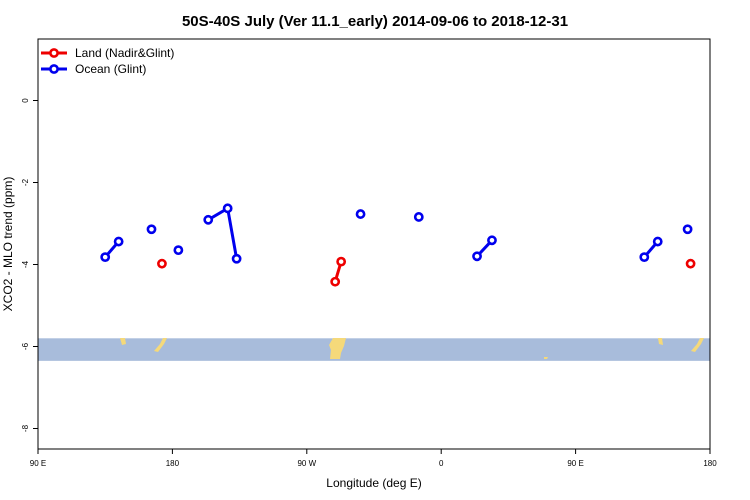 The image size is (750, 500). What do you see at coordinates (110, 69) in the screenshot?
I see `legend-label: Ocean (Glint)` at bounding box center [110, 69].